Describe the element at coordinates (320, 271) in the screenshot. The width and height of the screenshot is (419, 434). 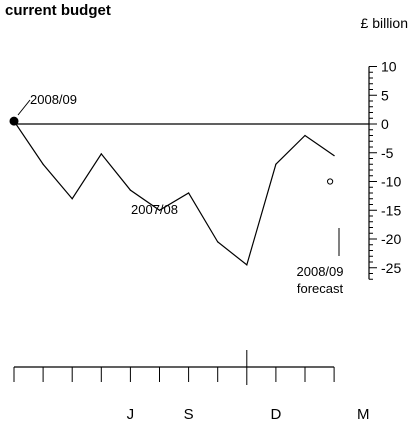
I see `forecast-label-line1: 2008/09` at that location.